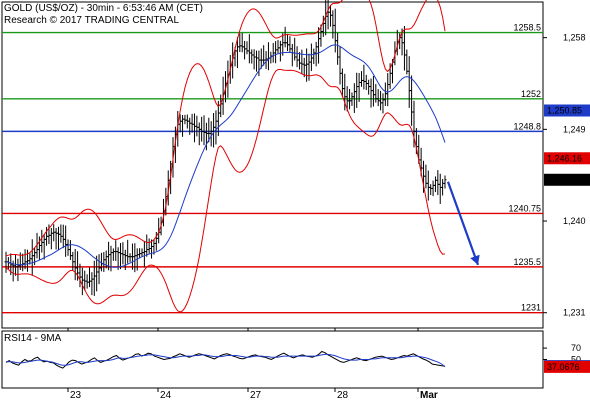  What do you see at coordinates (574, 313) in the screenshot?
I see `price-y-tick-label: 1,231` at bounding box center [574, 313].